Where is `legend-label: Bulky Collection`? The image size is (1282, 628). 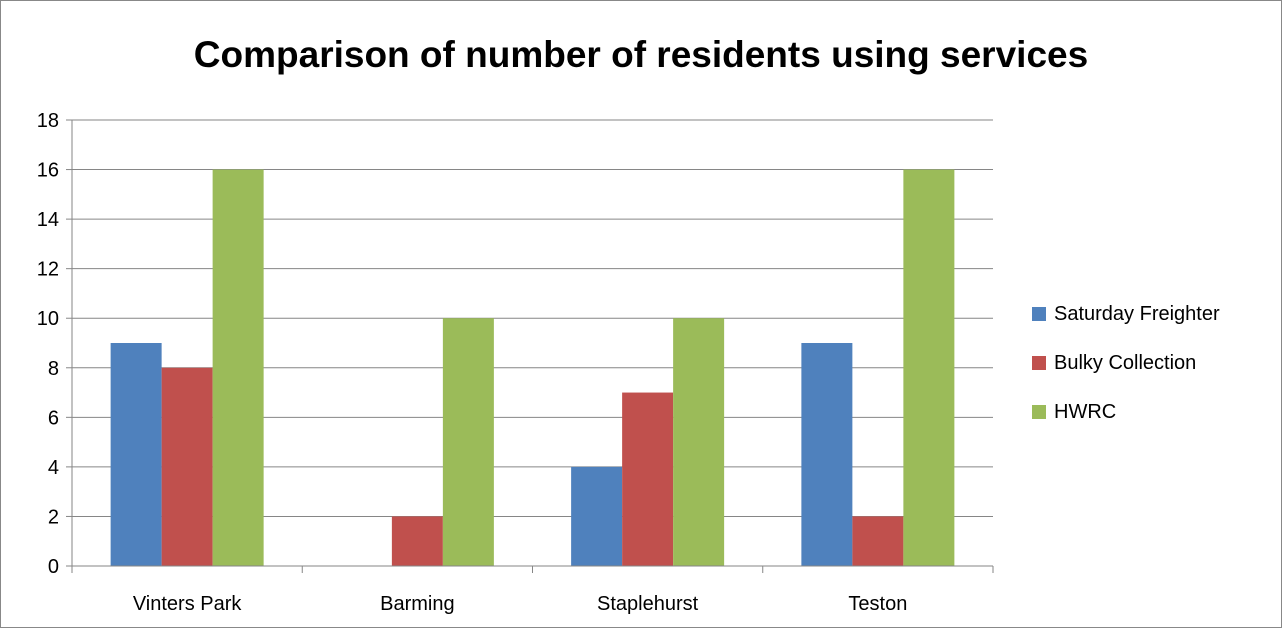
legend-label: Bulky Collection is located at coordinates (1125, 362).